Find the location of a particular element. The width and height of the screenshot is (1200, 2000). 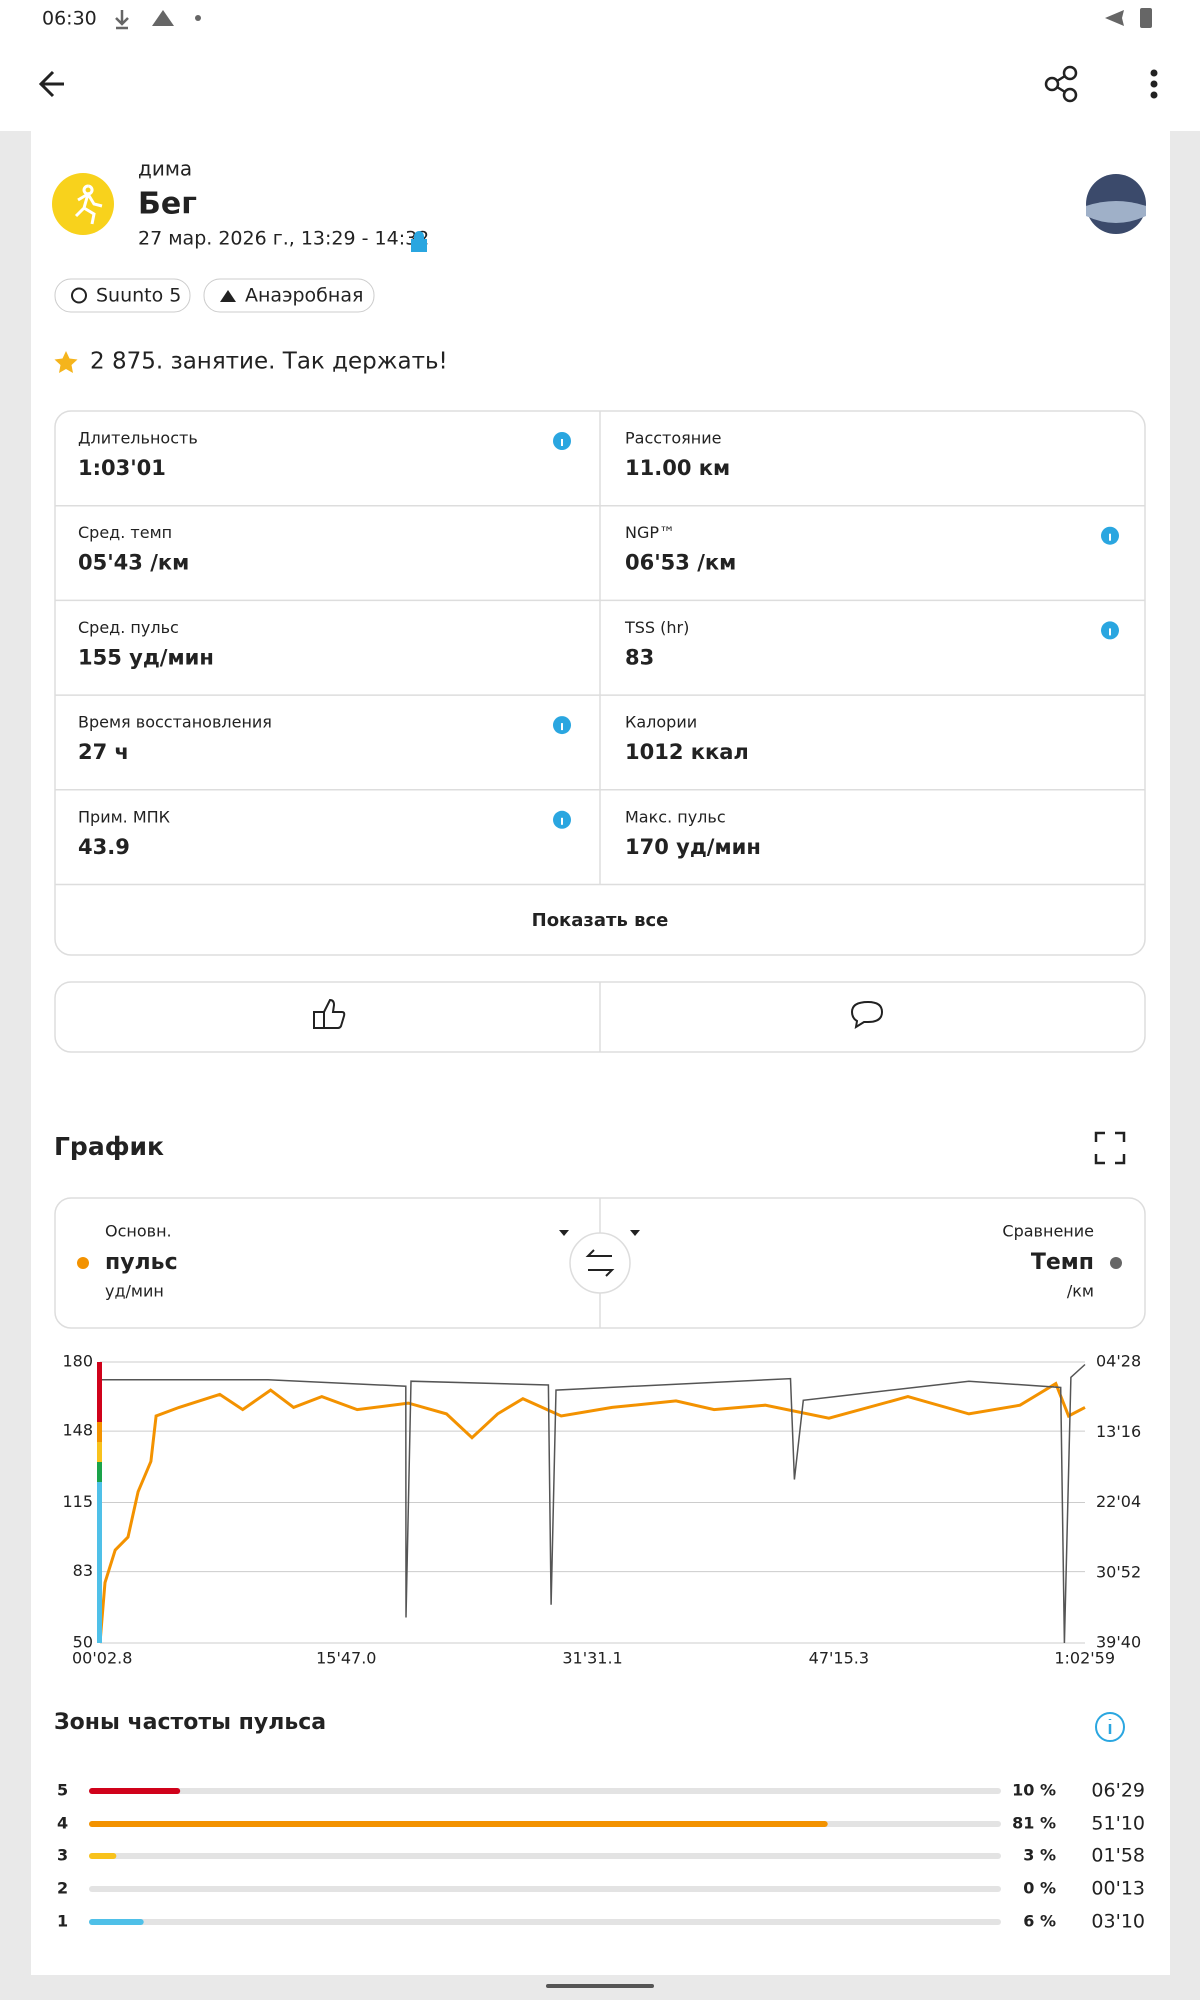

stat-label: TSS (hr) is located at coordinates (656, 627).